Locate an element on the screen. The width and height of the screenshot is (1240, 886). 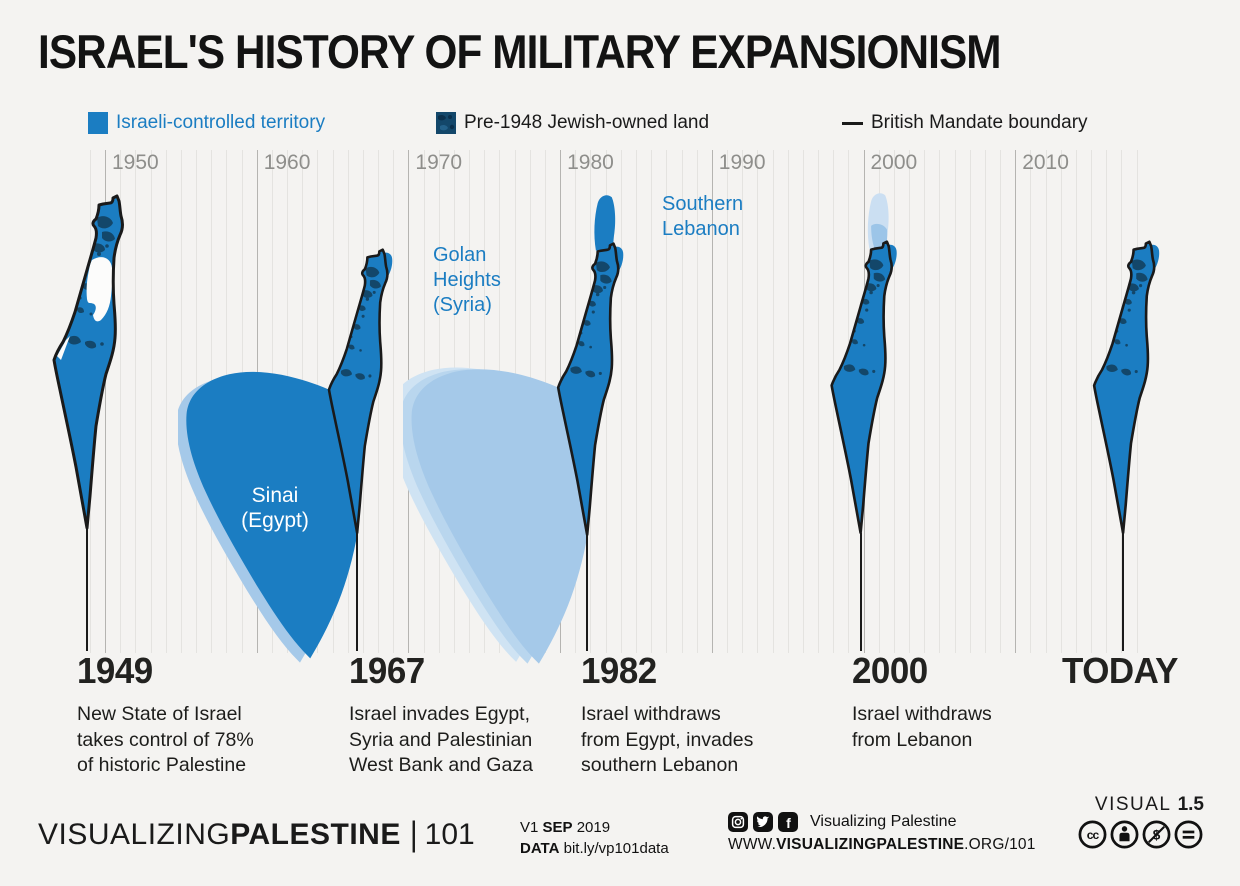
blue-square-swatch-icon is located at coordinates (98, 123).